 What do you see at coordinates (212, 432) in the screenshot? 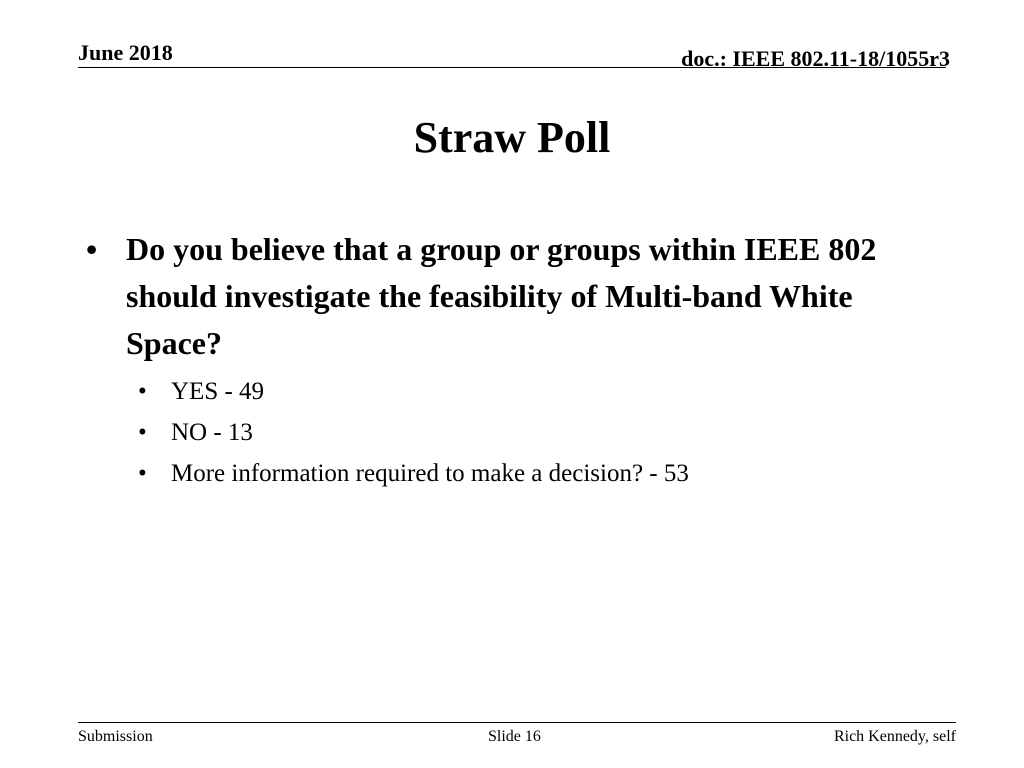
I see `poll-answer-text: NO - 13` at bounding box center [212, 432].